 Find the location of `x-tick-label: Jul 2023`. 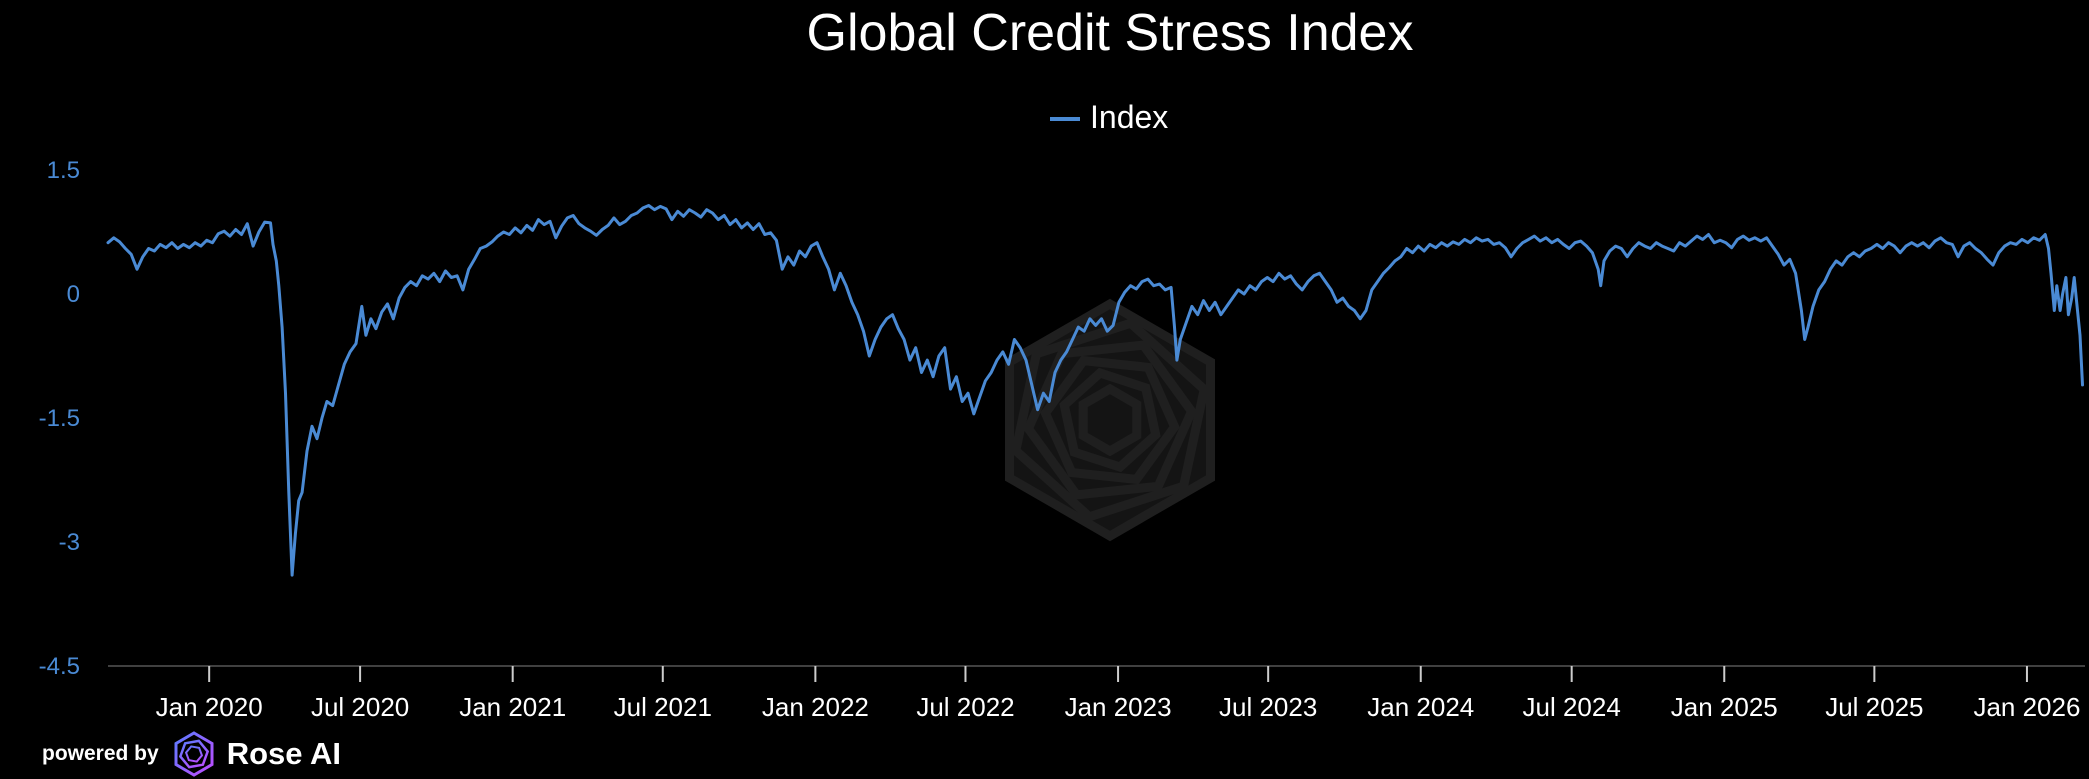

x-tick-label: Jul 2023 is located at coordinates (1268, 707).